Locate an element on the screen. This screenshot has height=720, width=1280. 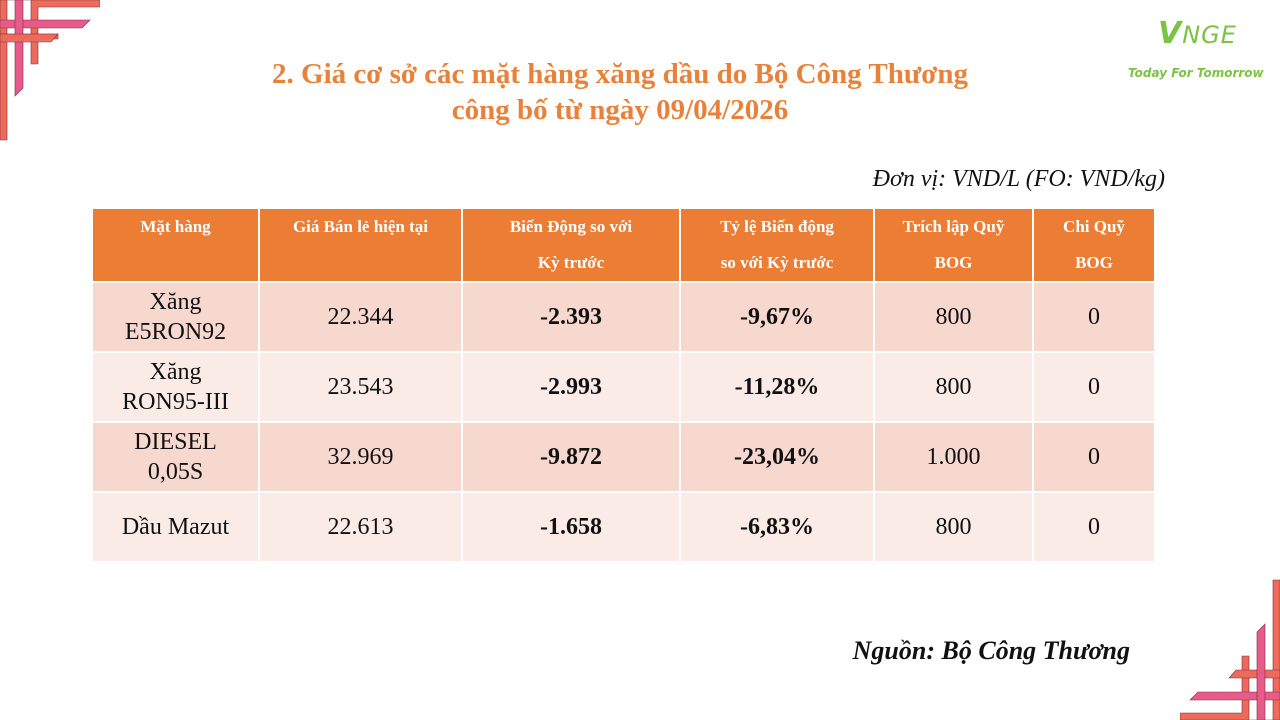
cell-change: -2.393 is located at coordinates (571, 317).